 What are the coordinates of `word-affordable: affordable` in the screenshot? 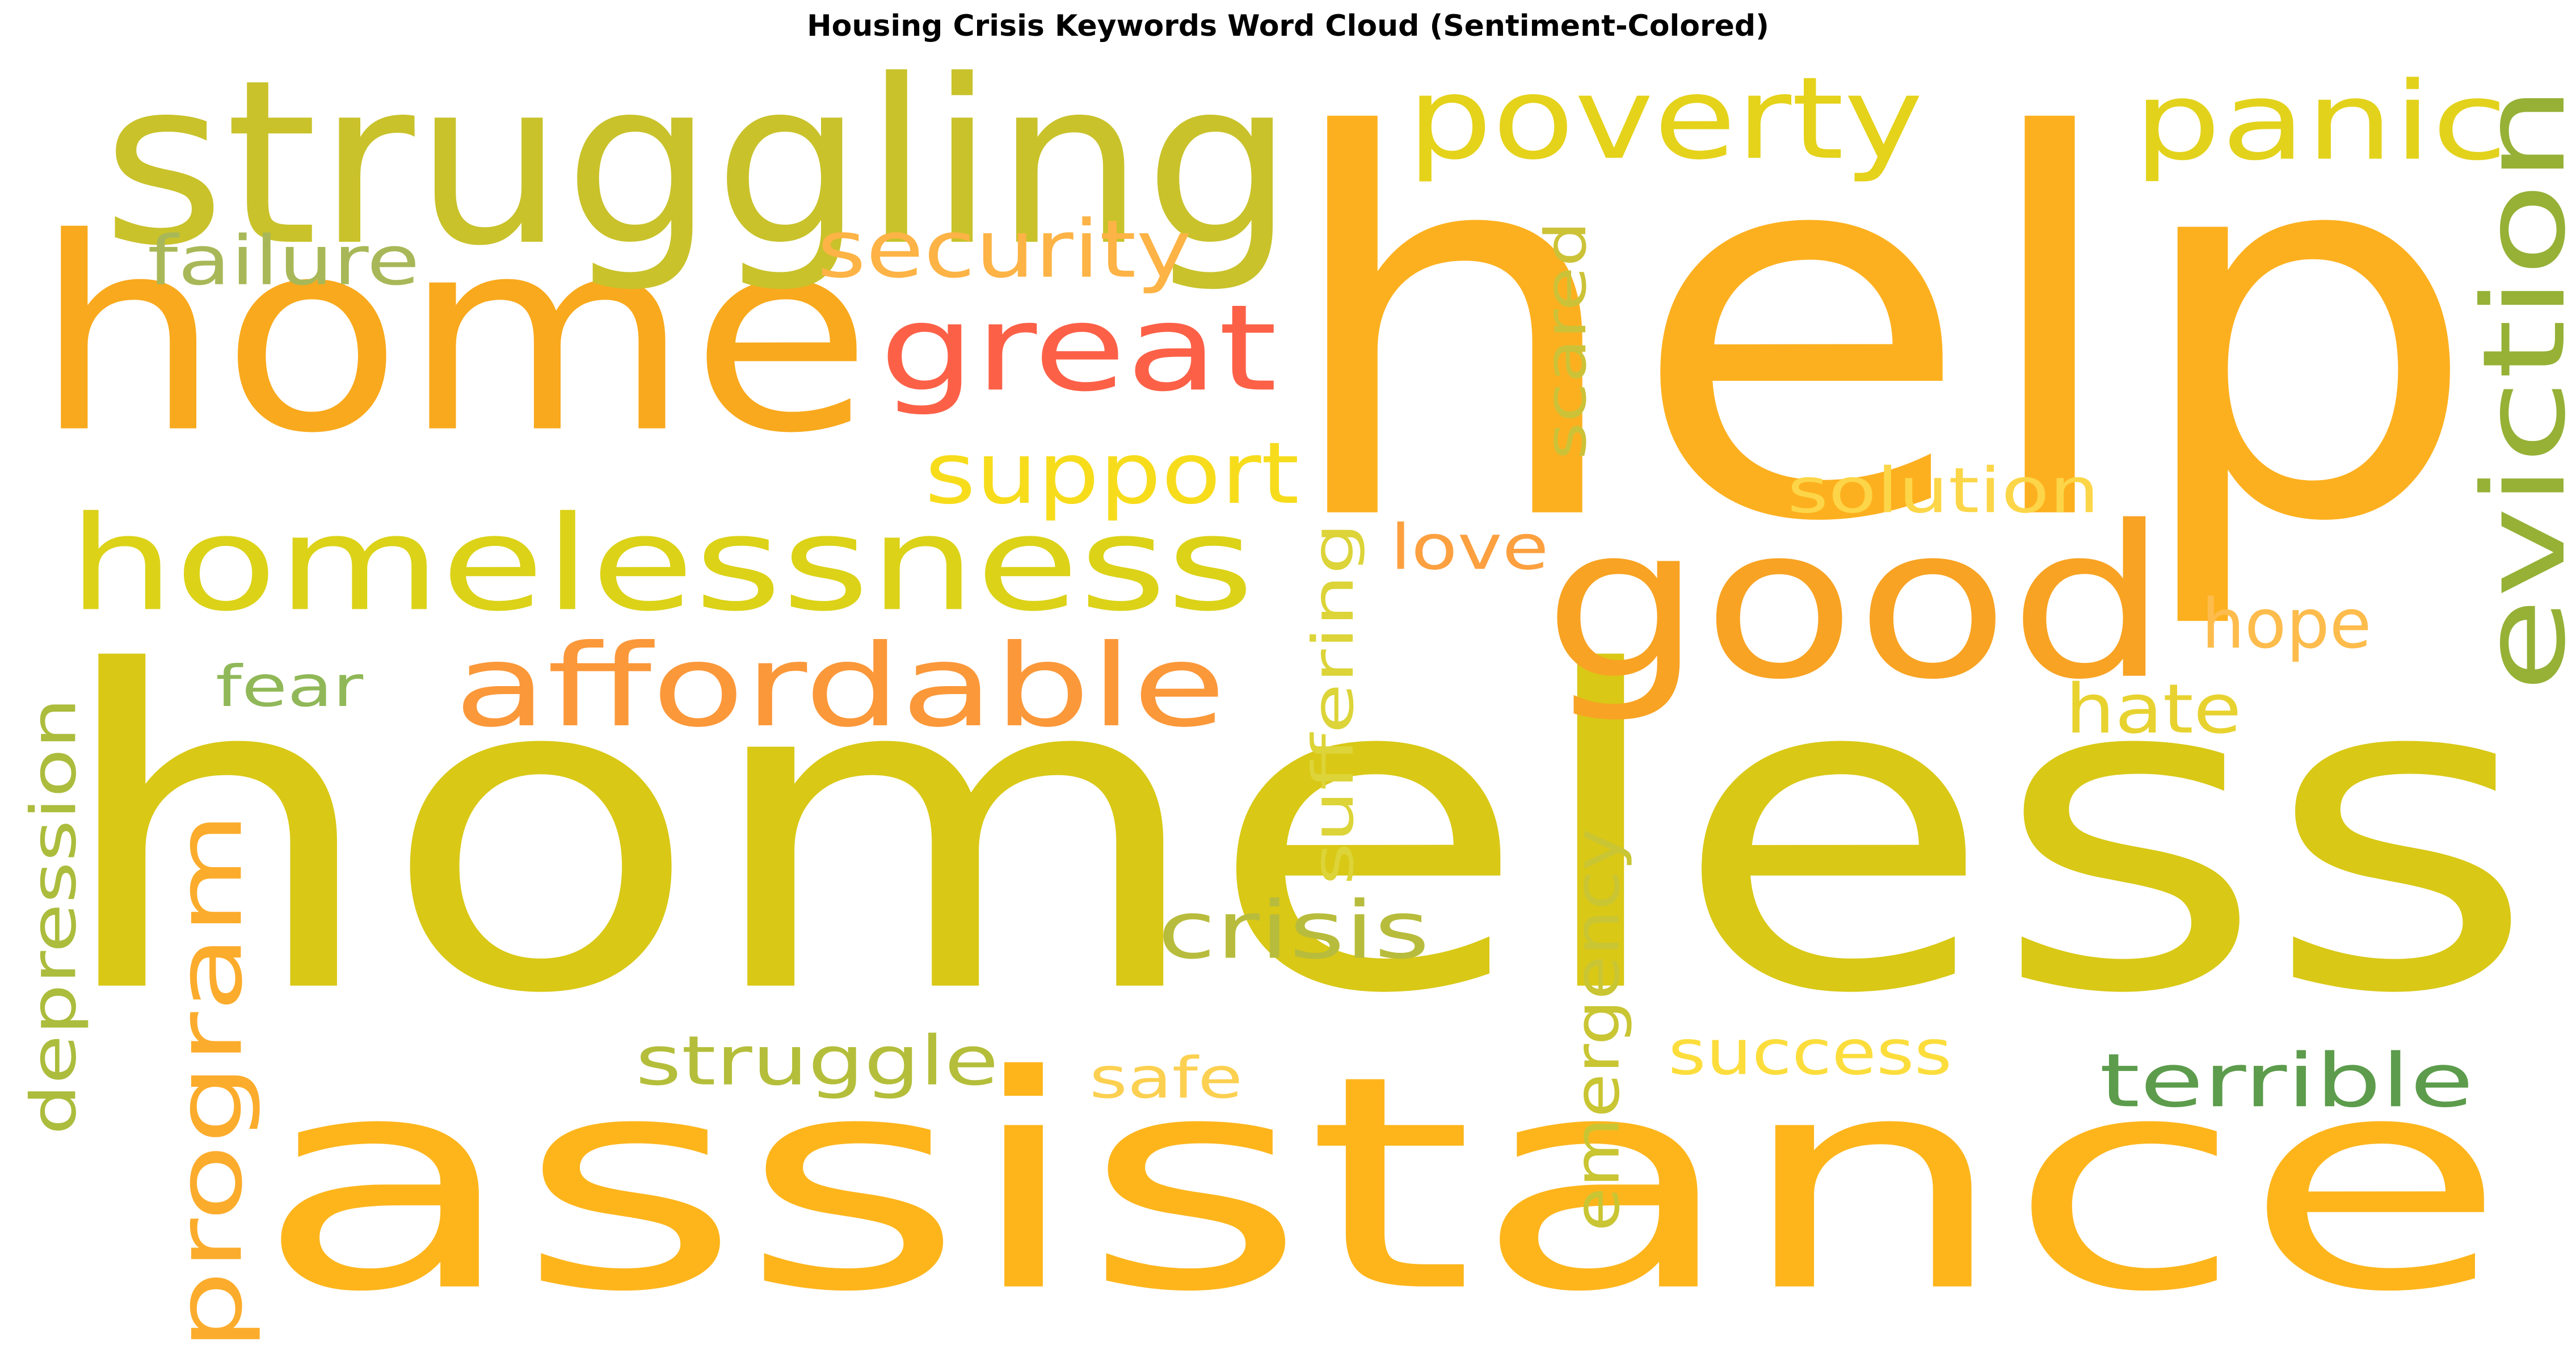 It's located at (840, 686).